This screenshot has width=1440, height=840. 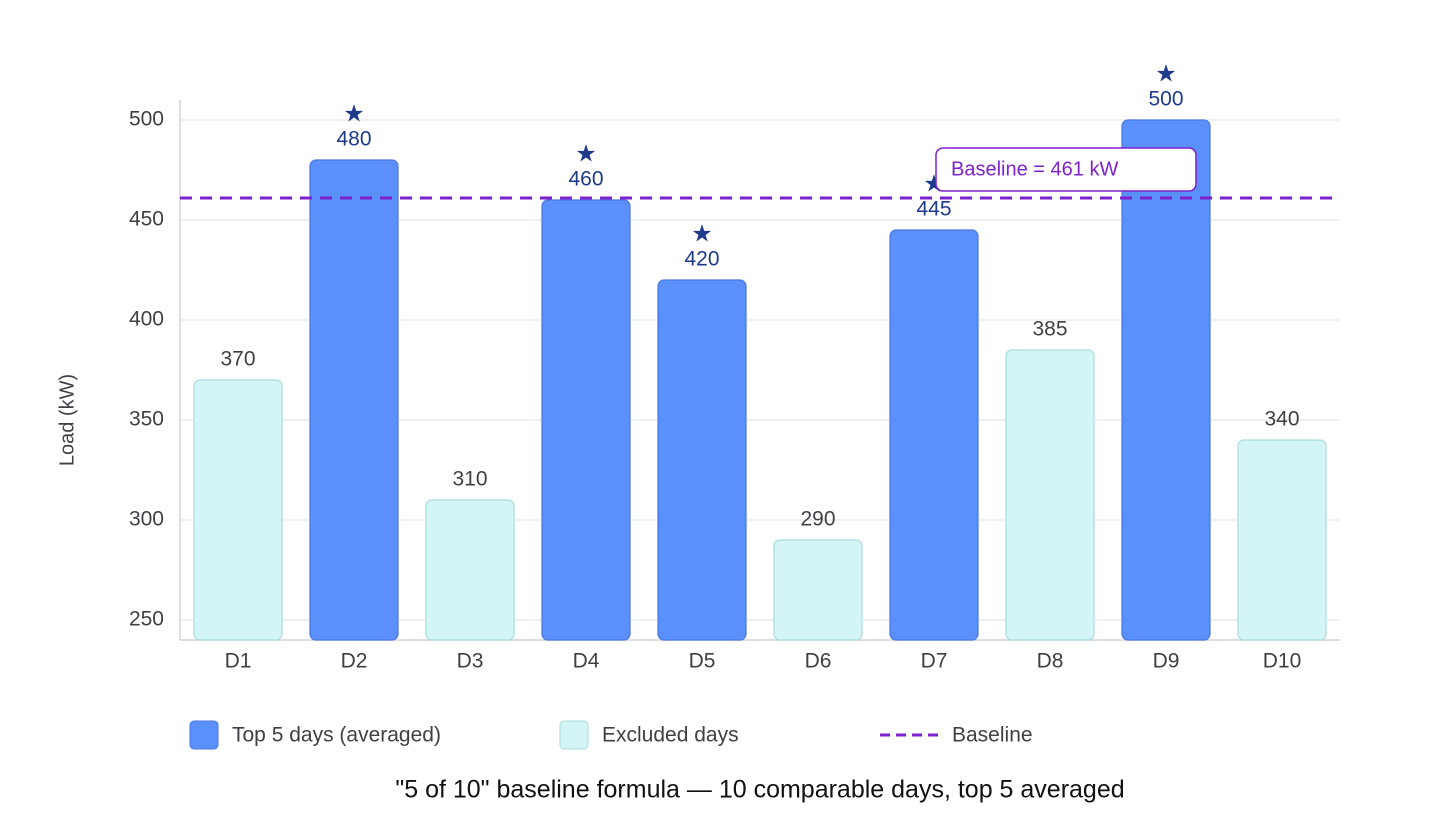 I want to click on baseline-annotation-box, so click(x=1066, y=169).